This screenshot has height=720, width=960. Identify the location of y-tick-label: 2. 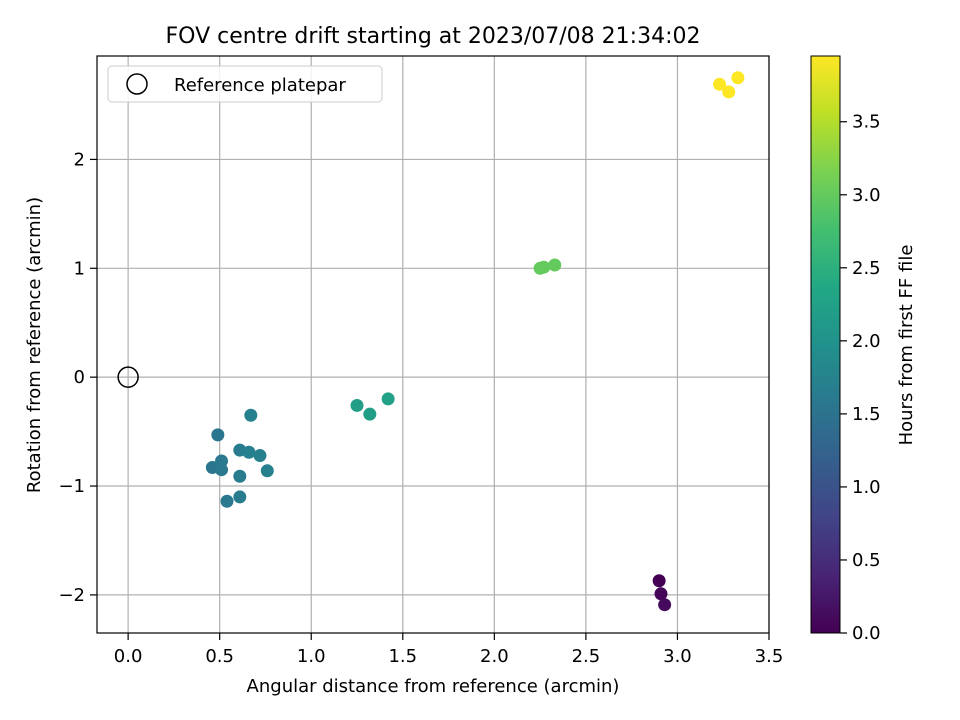
(79, 159).